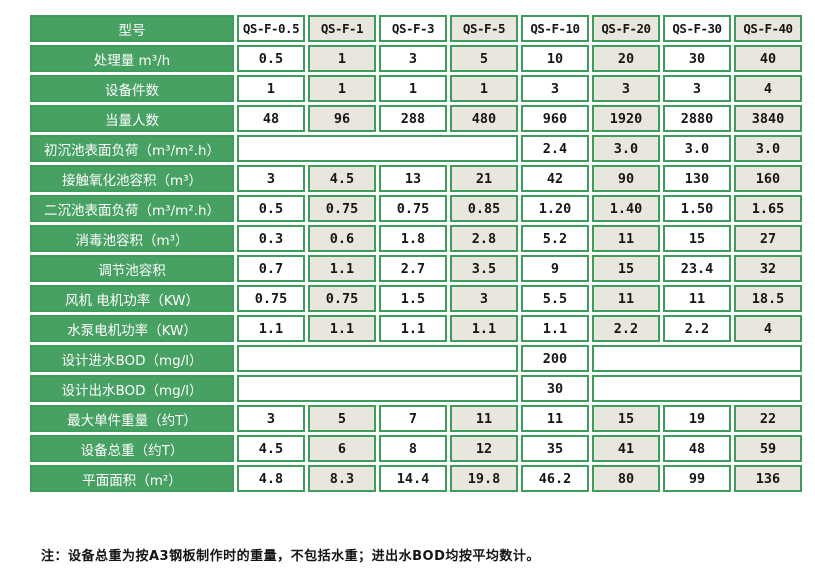 This screenshot has height=573, width=815. I want to click on table-row: 最大单件重量（约T） 3 5 7 11 11 15 19 22, so click(416, 418).